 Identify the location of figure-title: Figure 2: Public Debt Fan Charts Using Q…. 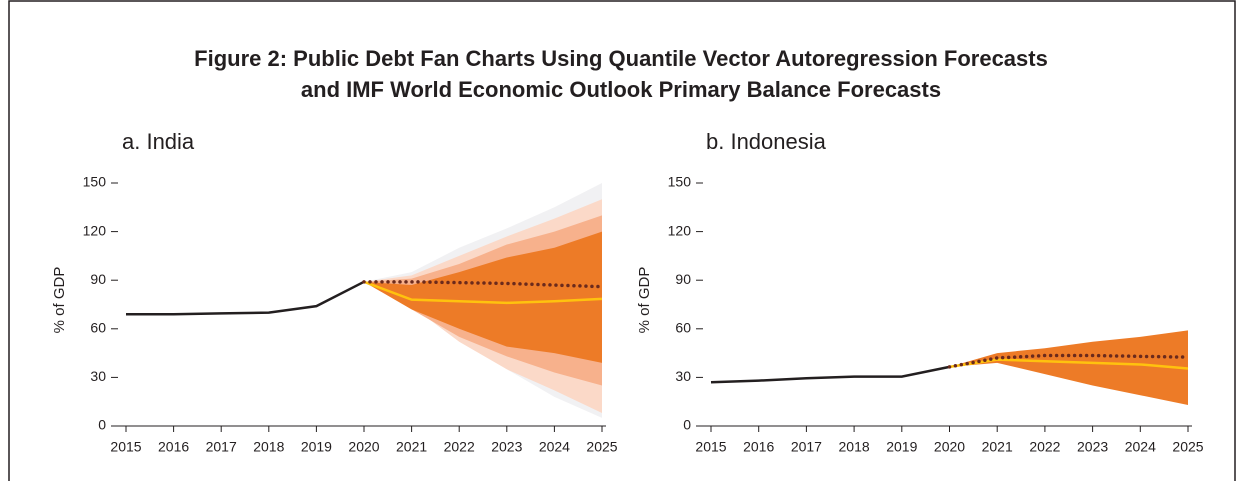
(621, 58).